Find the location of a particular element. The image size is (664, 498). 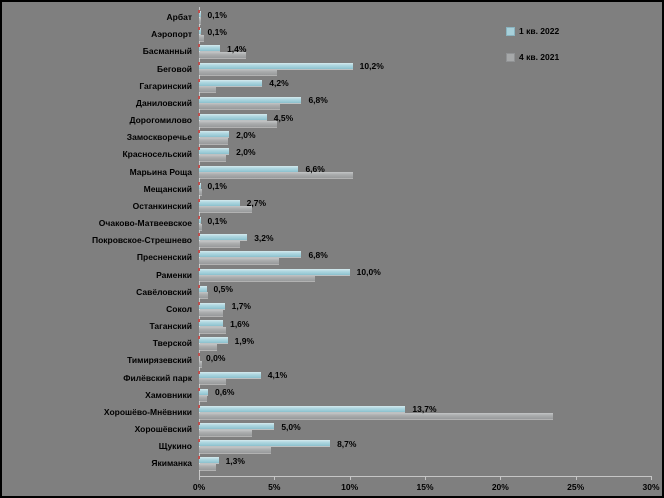

bar-row: Тимирязевский 0,0% is located at coordinates (332, 360).